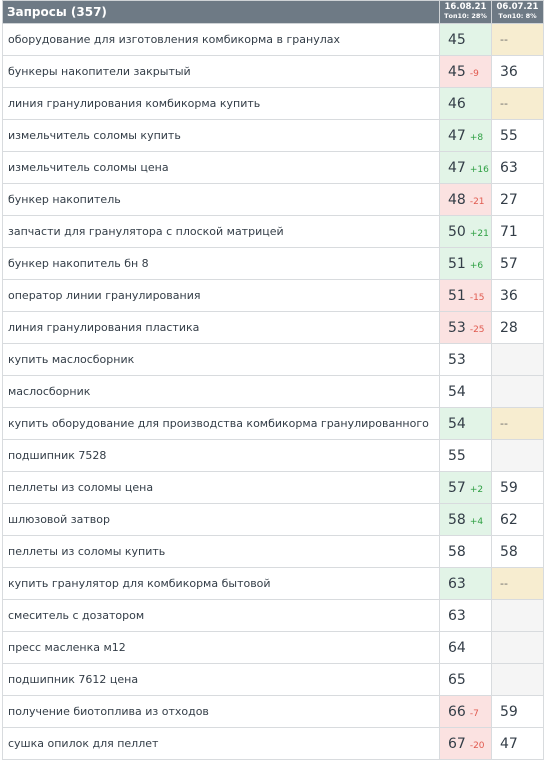 The height and width of the screenshot is (760, 545). What do you see at coordinates (465, 7) in the screenshot?
I see `column-date: 16.08.21` at bounding box center [465, 7].